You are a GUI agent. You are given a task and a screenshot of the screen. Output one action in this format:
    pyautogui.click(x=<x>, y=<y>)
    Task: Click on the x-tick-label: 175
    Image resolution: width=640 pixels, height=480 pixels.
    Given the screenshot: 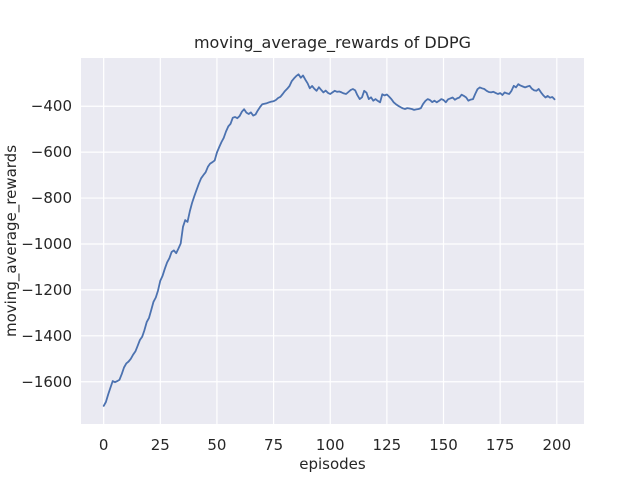 What is the action you would take?
    pyautogui.click(x=500, y=445)
    